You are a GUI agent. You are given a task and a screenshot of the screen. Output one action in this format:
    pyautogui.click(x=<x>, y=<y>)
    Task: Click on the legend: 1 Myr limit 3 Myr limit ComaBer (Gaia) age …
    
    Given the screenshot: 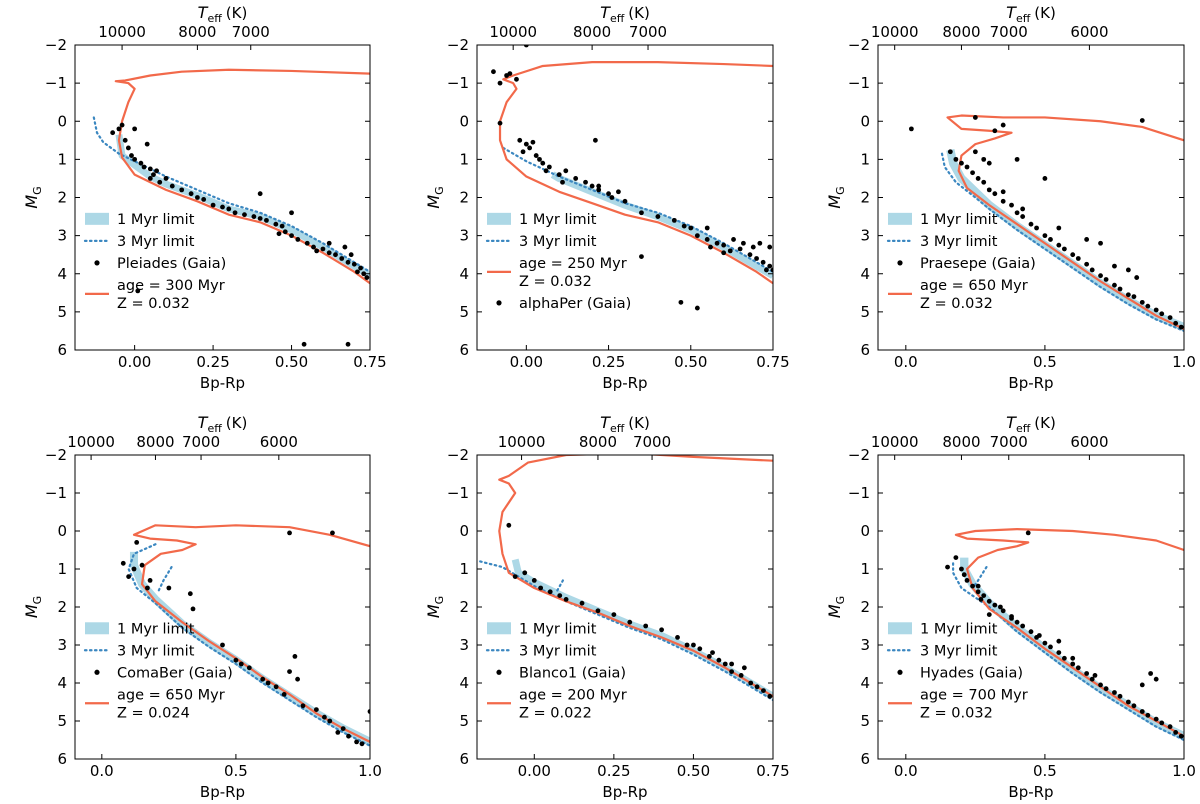 What is the action you would take?
    pyautogui.click(x=158, y=671)
    